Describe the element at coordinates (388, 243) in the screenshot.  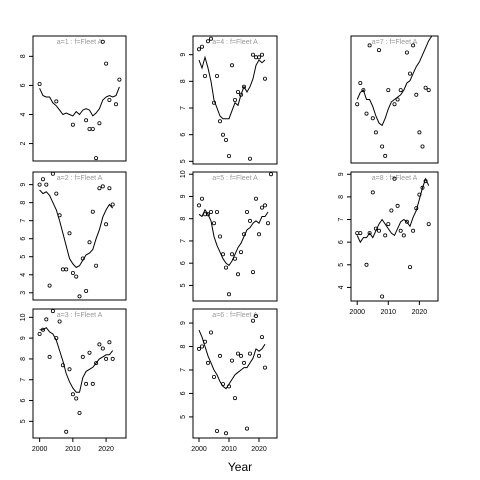
I see `panel-6: a=8 : f=Fleet A 4 5 6 7 8 9 2000 2010 2020` at that location.